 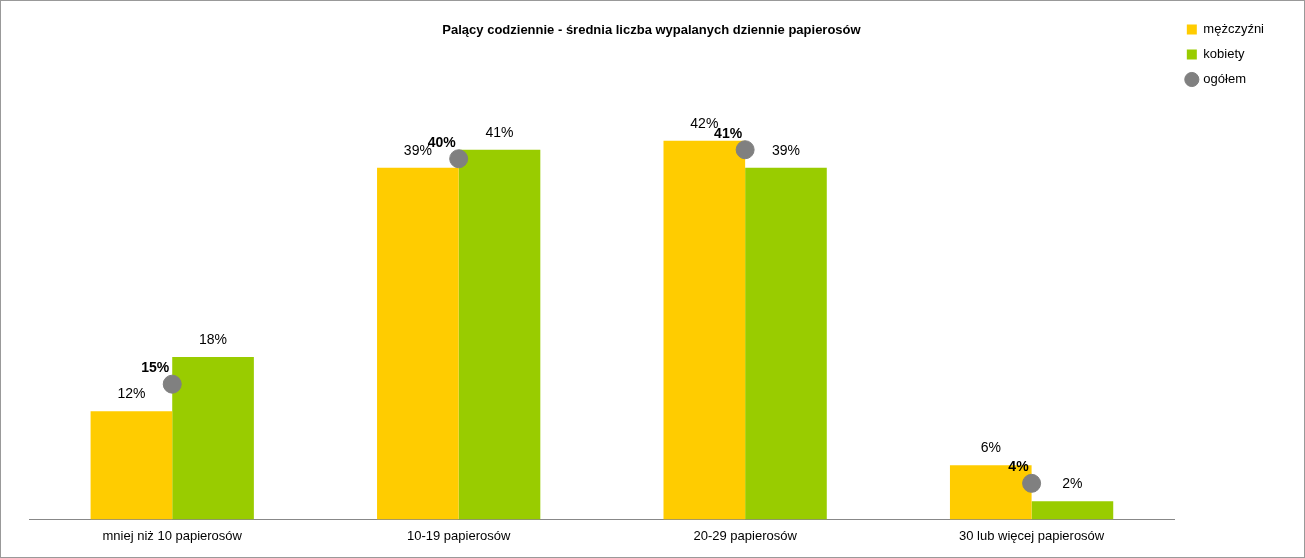 I want to click on data-label: 6%, so click(x=990, y=447).